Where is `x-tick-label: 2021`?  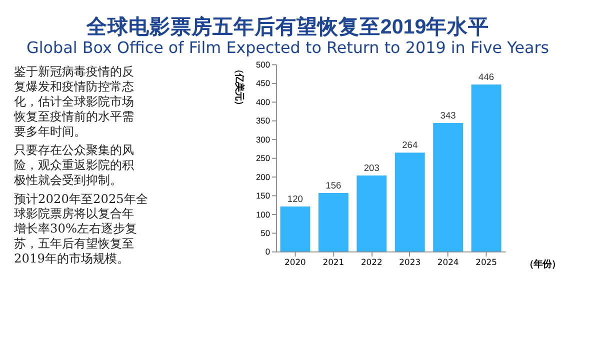
x-tick-label: 2021 is located at coordinates (333, 262).